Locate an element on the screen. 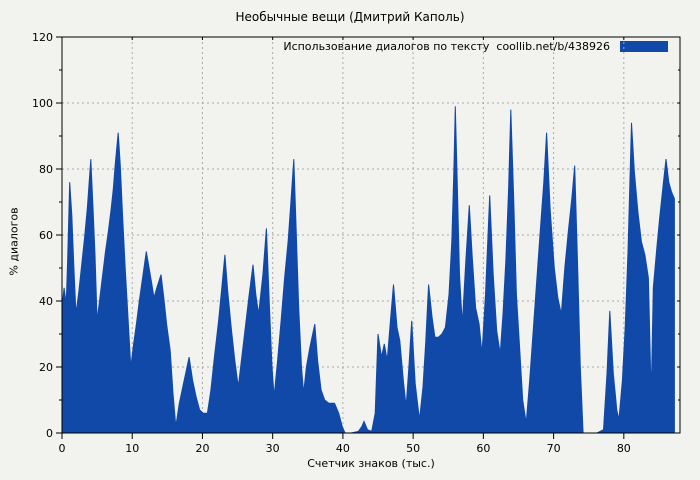  x-tick-label: 0 is located at coordinates (62, 448).